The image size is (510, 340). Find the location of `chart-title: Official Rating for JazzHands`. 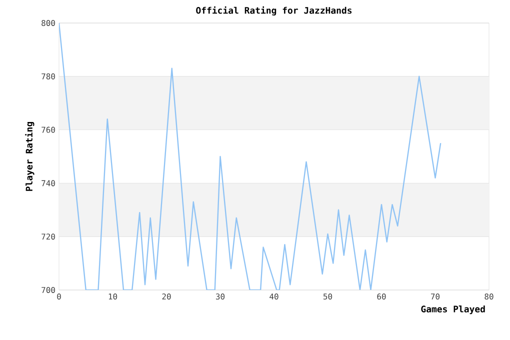

chart-title: Official Rating for JazzHands is located at coordinates (274, 11).